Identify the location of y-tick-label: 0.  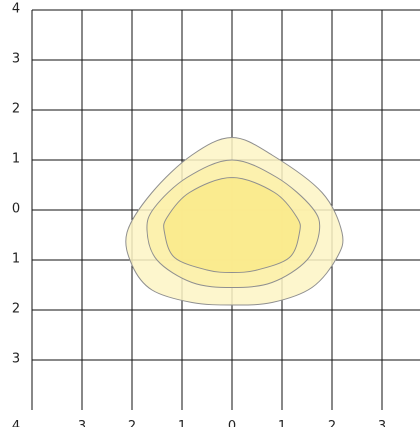
(16, 209).